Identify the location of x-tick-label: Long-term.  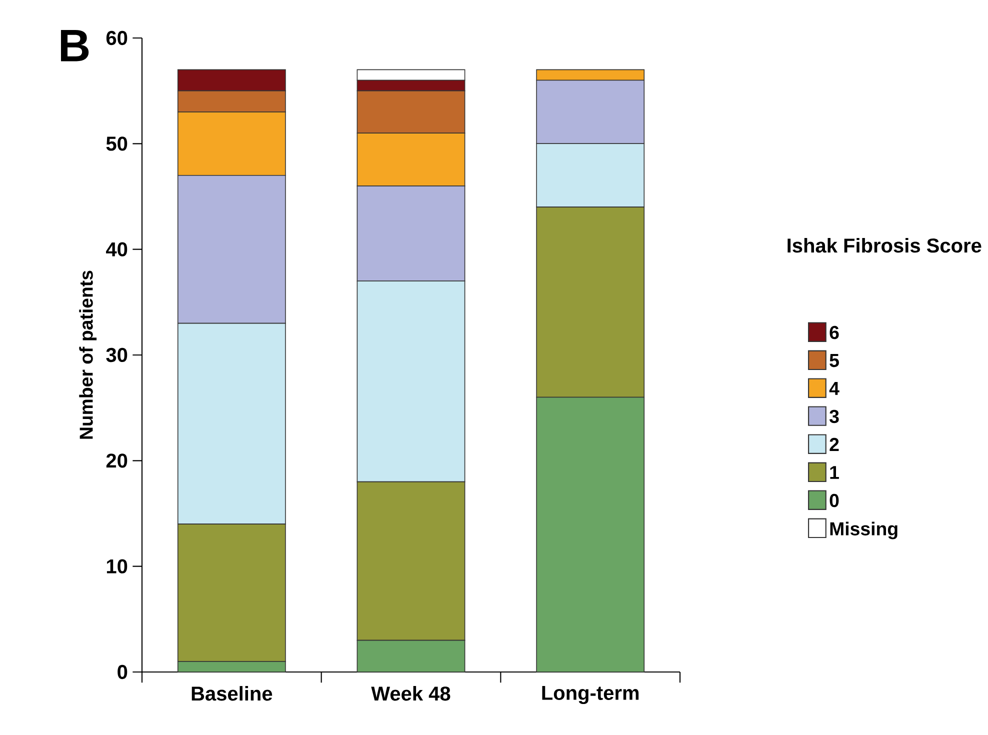
(590, 695).